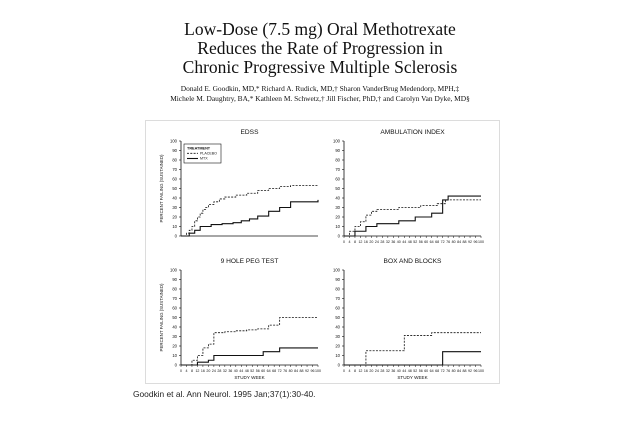  I want to click on chart-2-x-tick-label: 16, so click(366, 242).